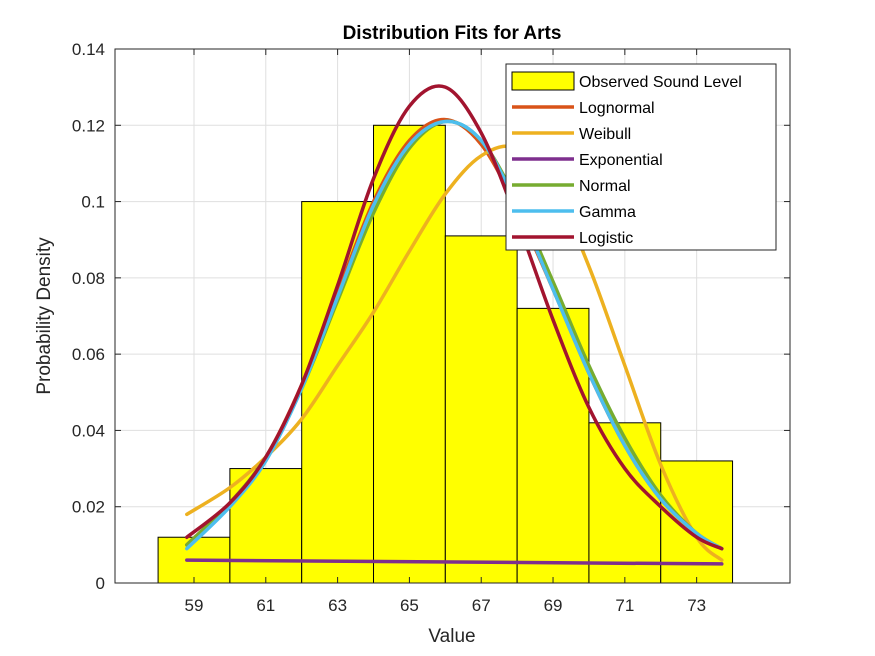  I want to click on x-tick-label: 73, so click(696, 605).